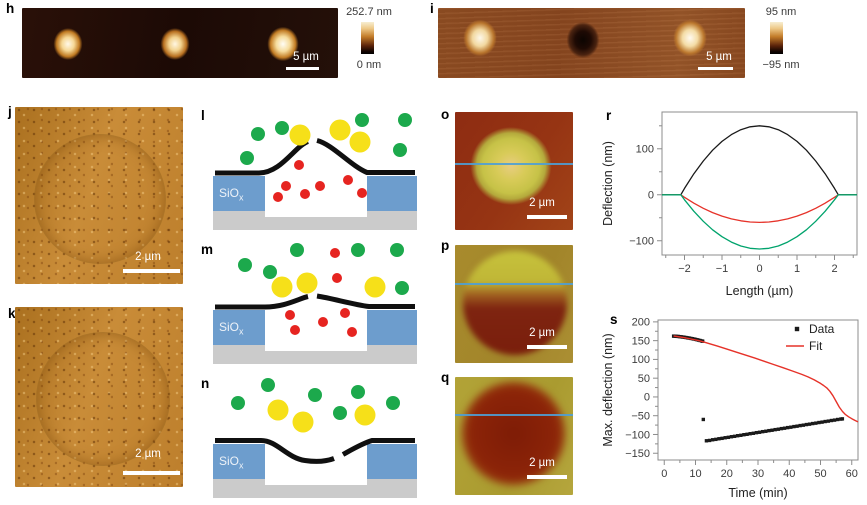 The width and height of the screenshot is (867, 505). Describe the element at coordinates (103, 399) in the screenshot. I see `membrane-circle-k` at that location.